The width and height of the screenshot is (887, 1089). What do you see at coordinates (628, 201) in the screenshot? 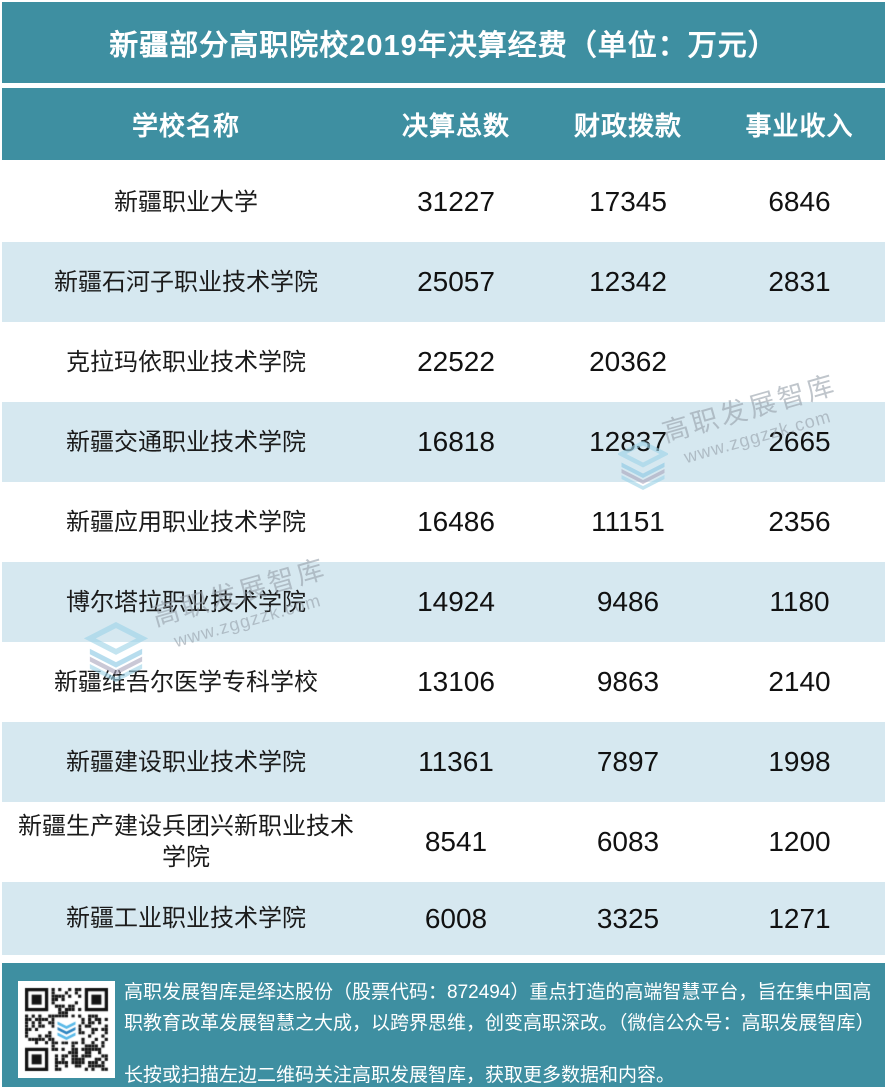
I see `fiscal-allocation-cell: 17345` at bounding box center [628, 201].